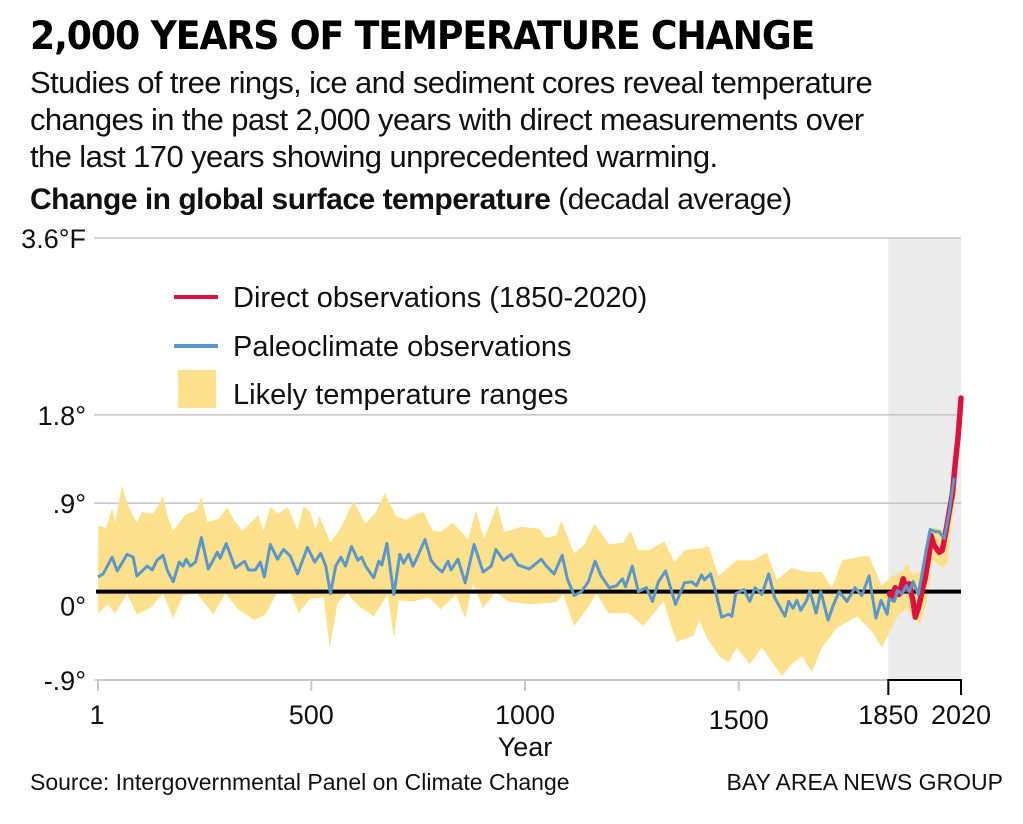  What do you see at coordinates (65, 681) in the screenshot?
I see `y-tick-label: -.9°` at bounding box center [65, 681].